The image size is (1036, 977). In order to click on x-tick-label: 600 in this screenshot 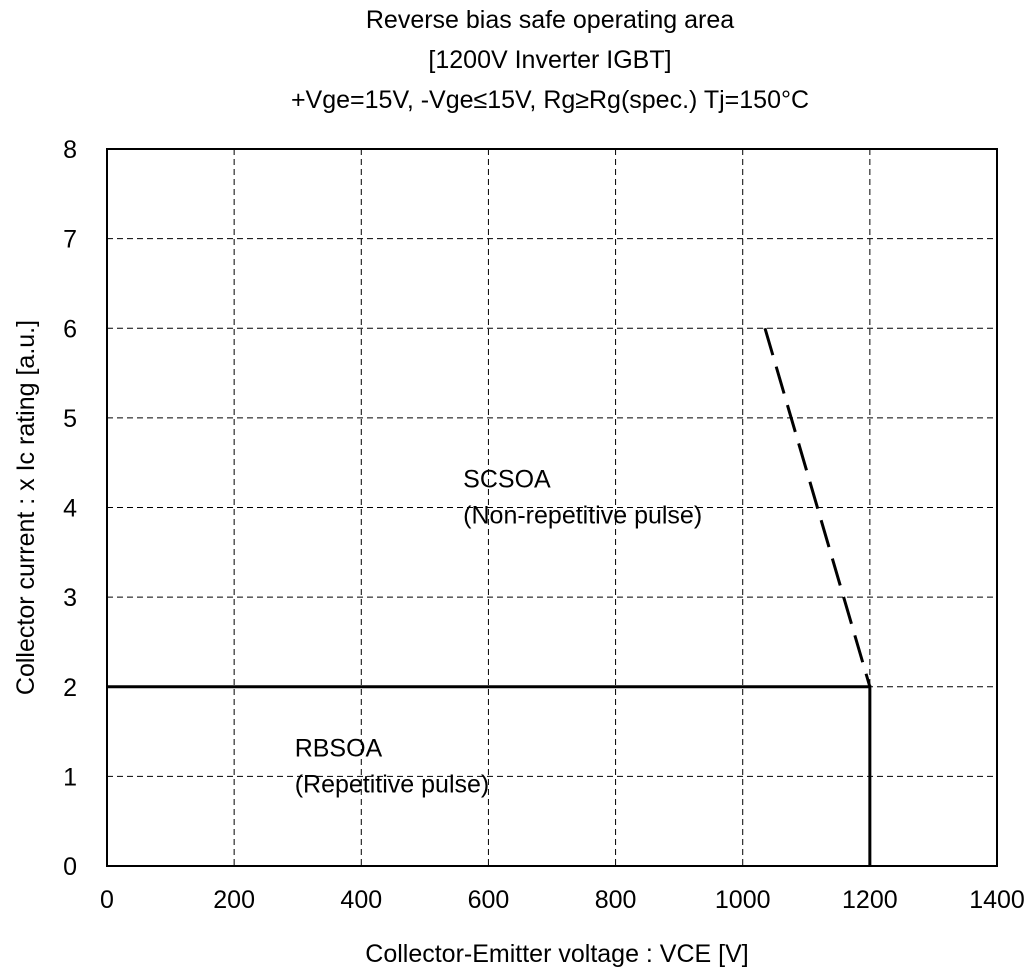, I will do `click(489, 900)`.